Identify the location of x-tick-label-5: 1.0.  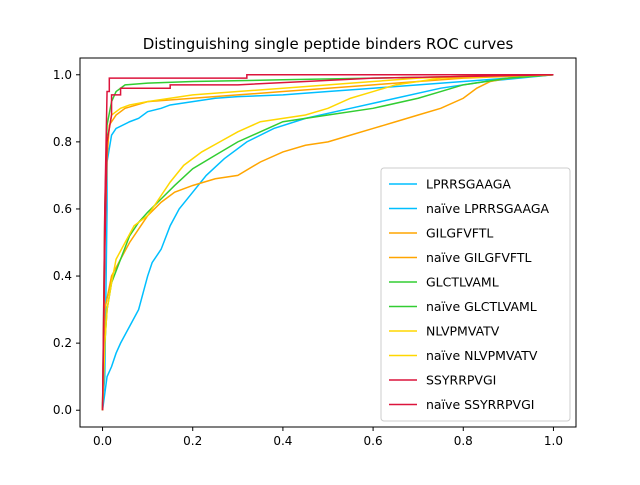
(553, 441).